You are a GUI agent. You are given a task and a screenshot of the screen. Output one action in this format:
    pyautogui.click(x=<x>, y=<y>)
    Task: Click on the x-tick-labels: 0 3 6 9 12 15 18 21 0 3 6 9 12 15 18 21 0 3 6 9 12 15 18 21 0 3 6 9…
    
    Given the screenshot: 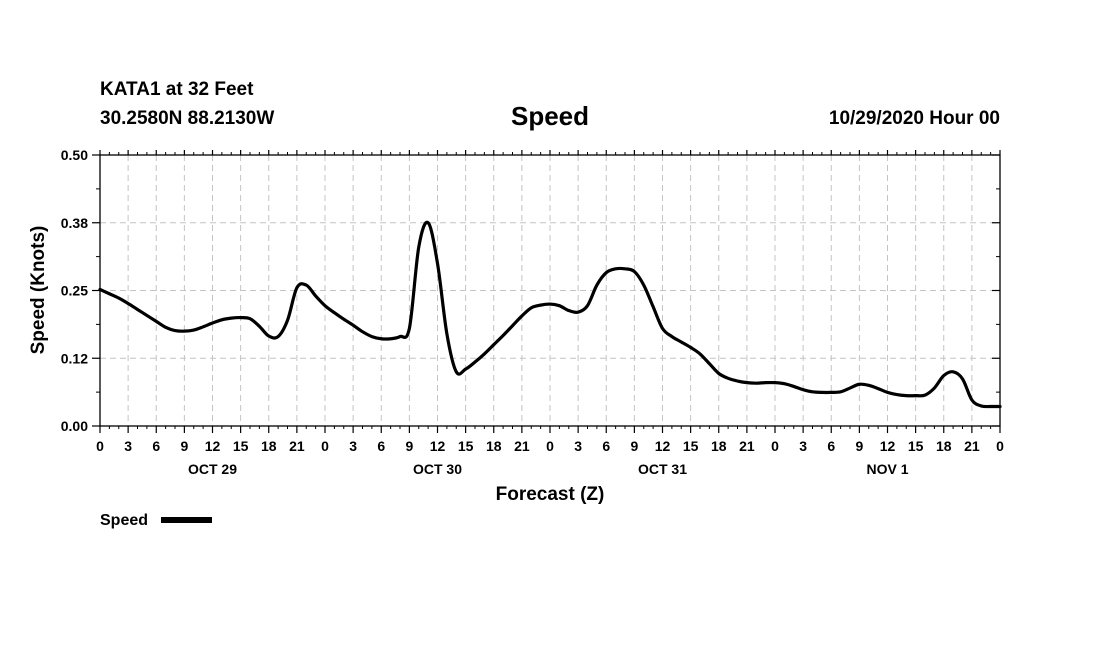 What is the action you would take?
    pyautogui.click(x=550, y=446)
    